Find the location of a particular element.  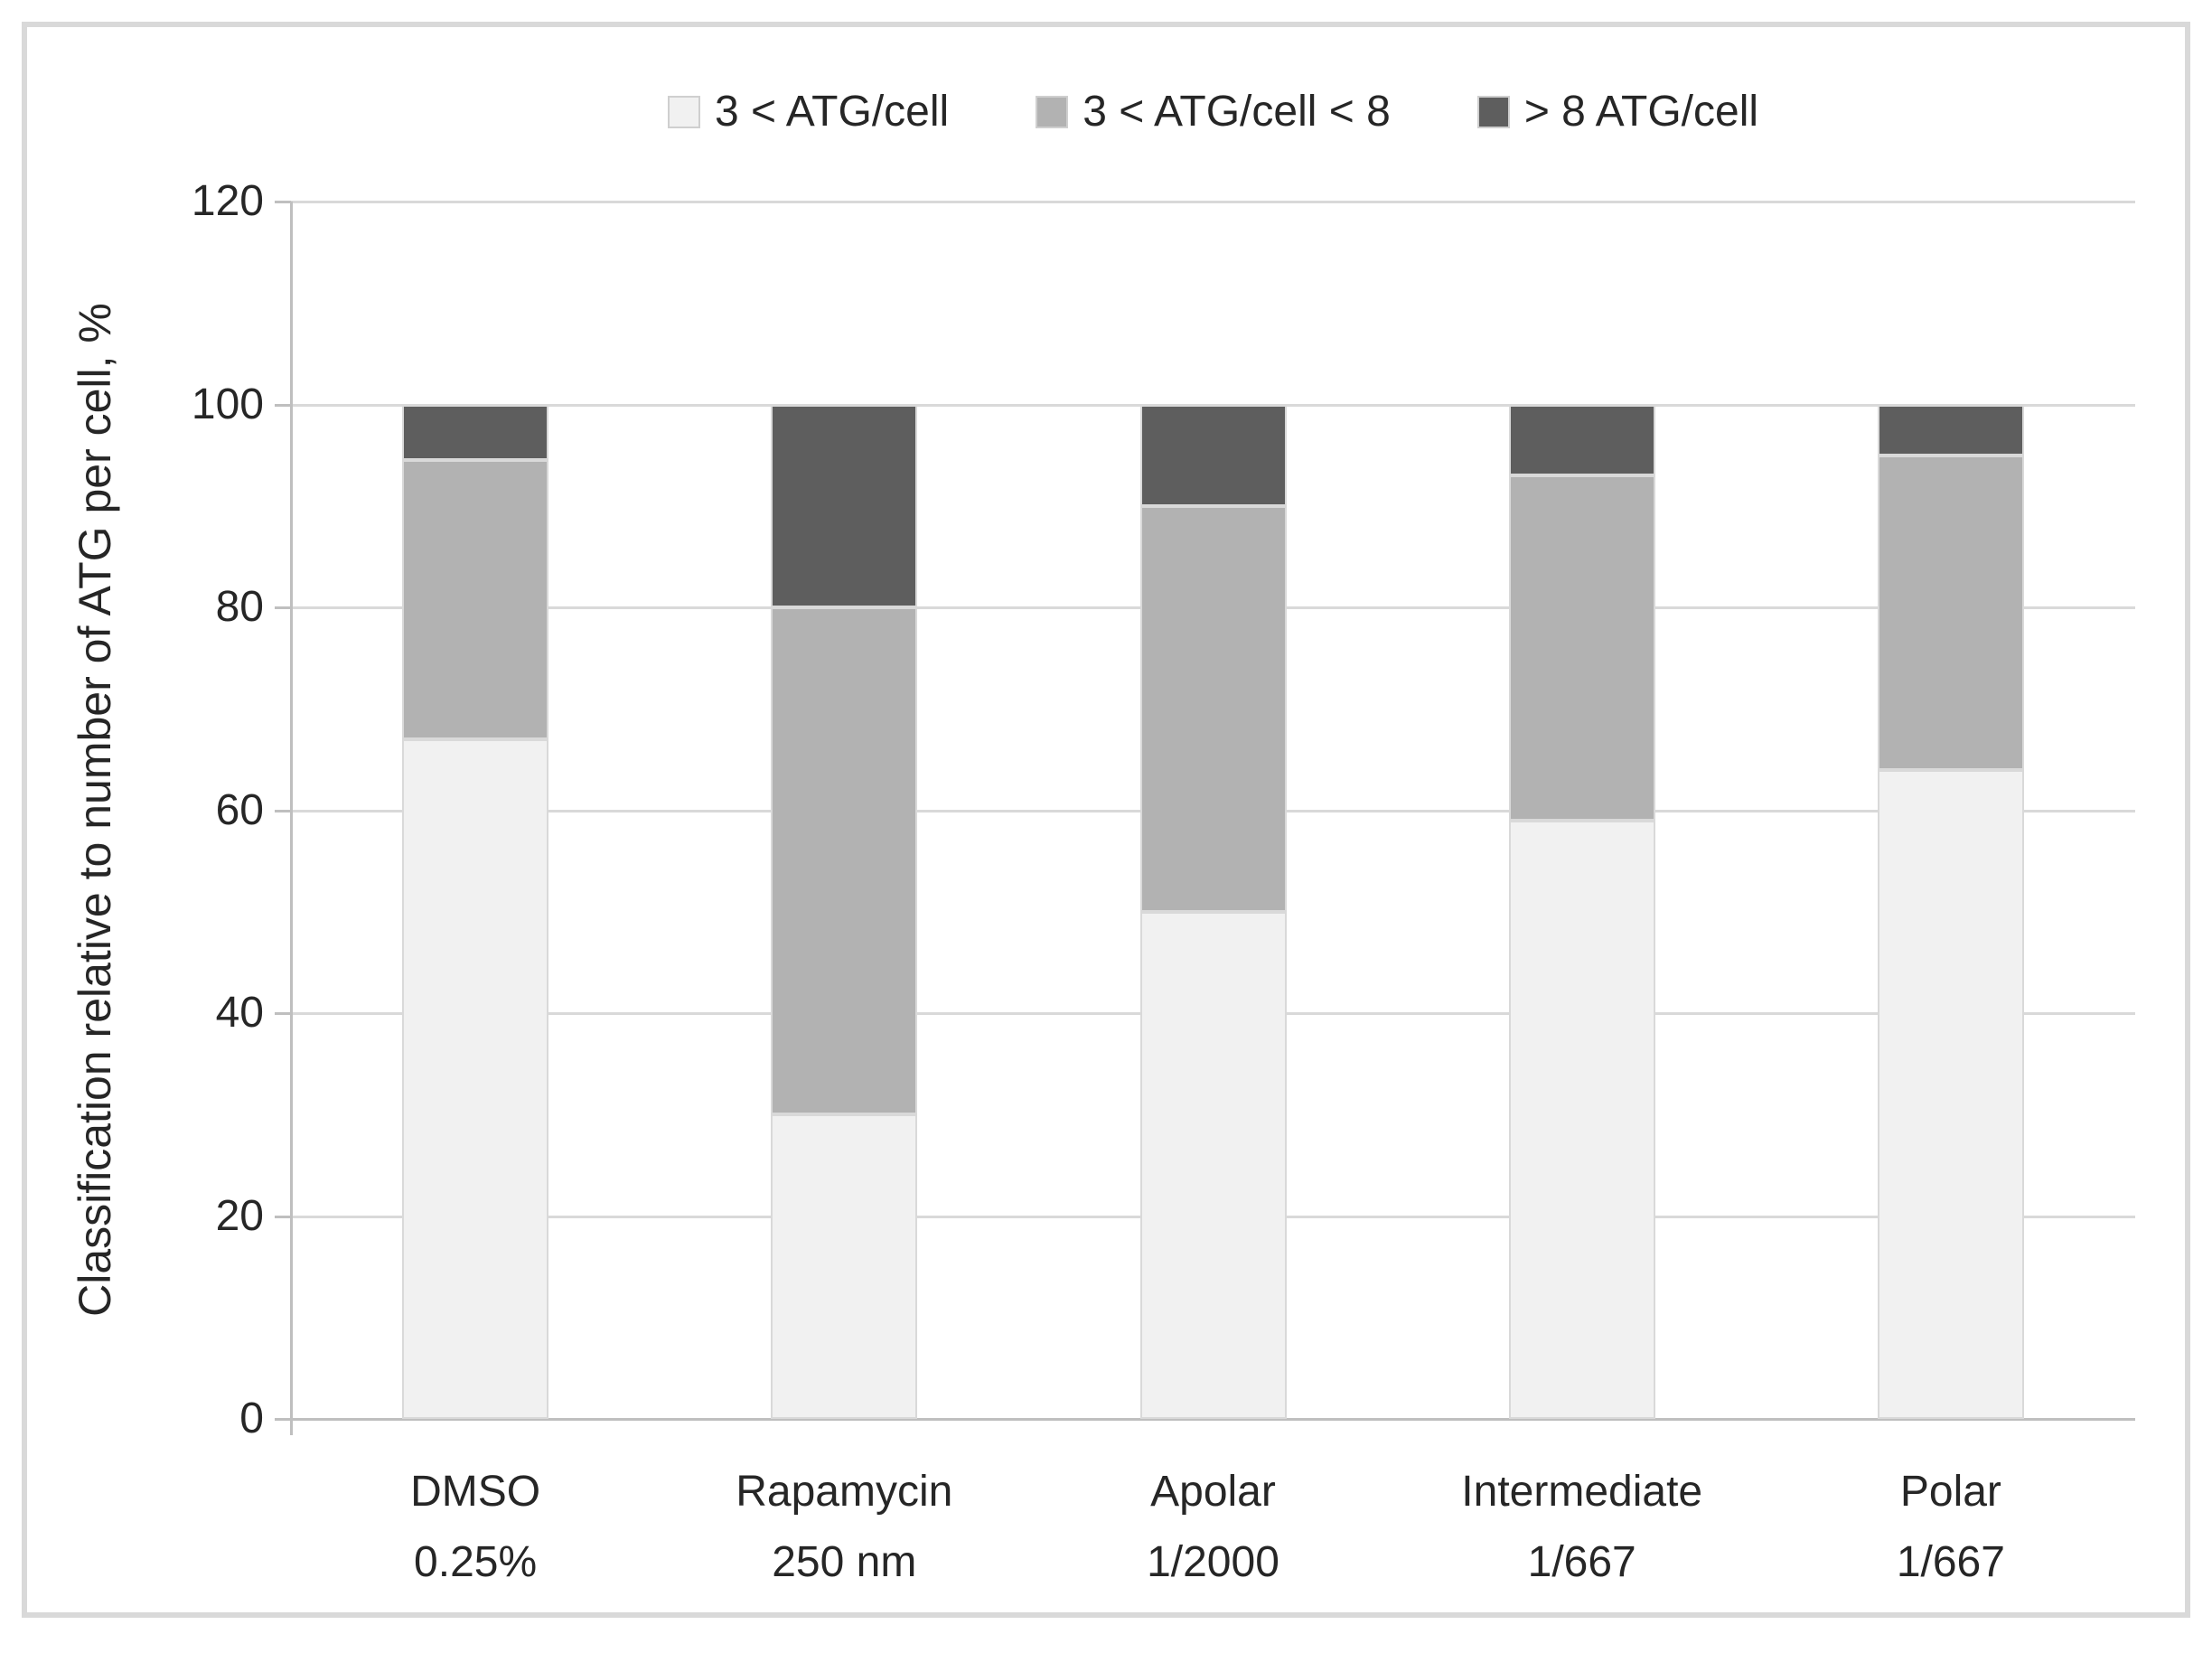

x-category-label: Rapamycin 250 nm is located at coordinates (844, 1527).